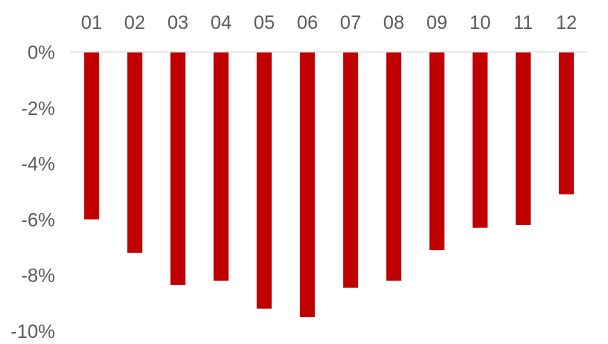  What do you see at coordinates (350, 23) in the screenshot?
I see `category-label: 07` at bounding box center [350, 23].